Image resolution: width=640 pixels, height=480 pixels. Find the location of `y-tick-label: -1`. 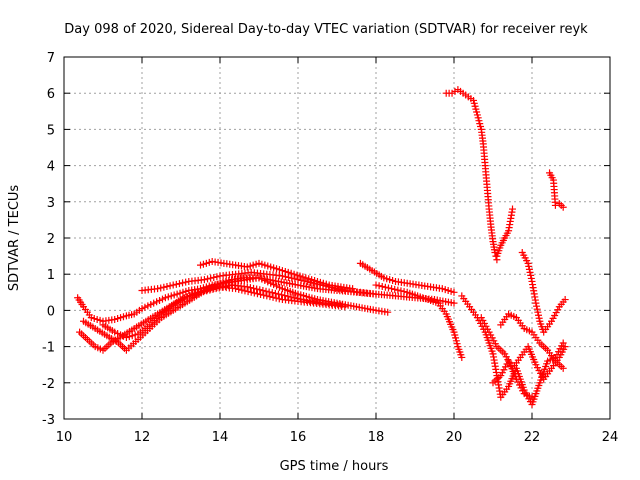

y-tick-label: -1 is located at coordinates (48, 348).